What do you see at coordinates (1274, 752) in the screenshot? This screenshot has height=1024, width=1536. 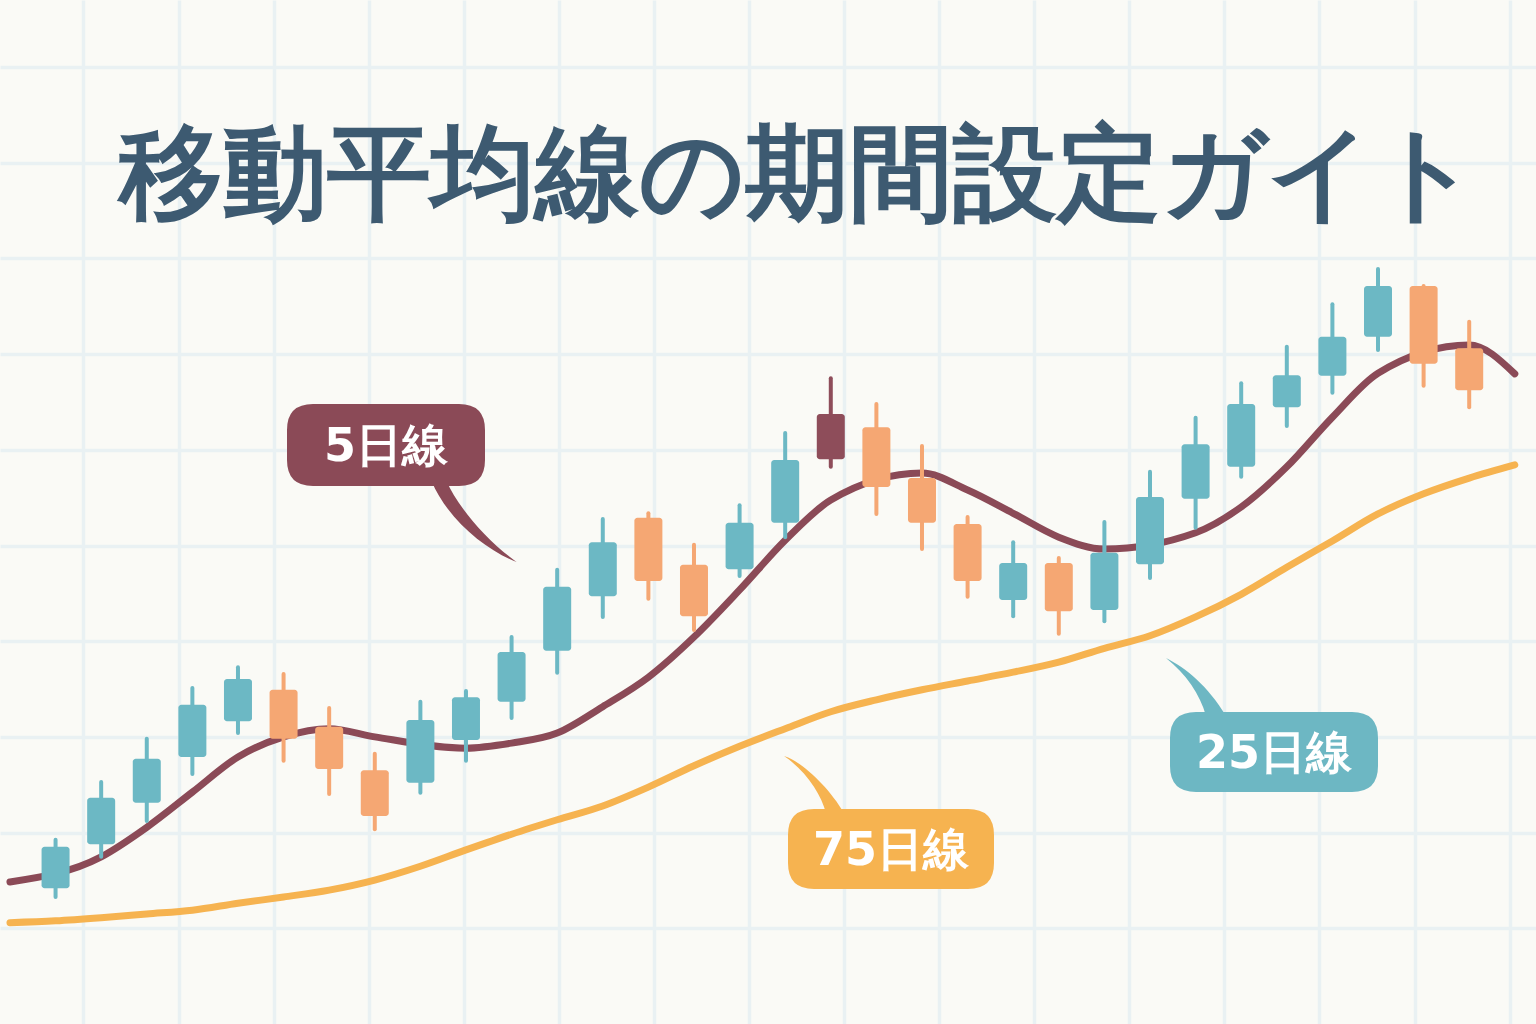 I see `annotation: 25日線` at bounding box center [1274, 752].